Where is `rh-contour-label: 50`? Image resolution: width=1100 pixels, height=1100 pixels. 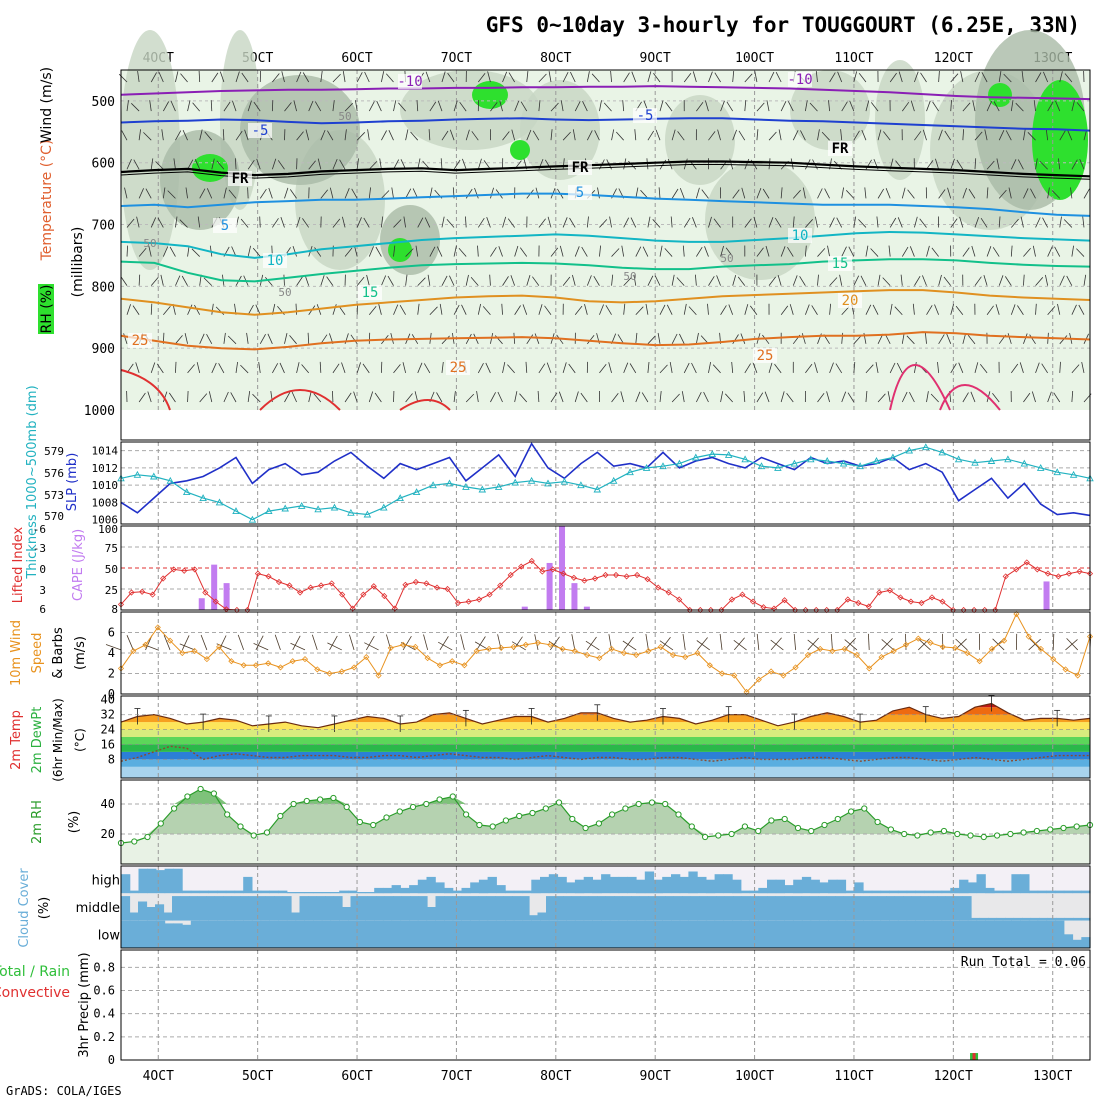 rh-contour-label: 50 is located at coordinates (344, 116).